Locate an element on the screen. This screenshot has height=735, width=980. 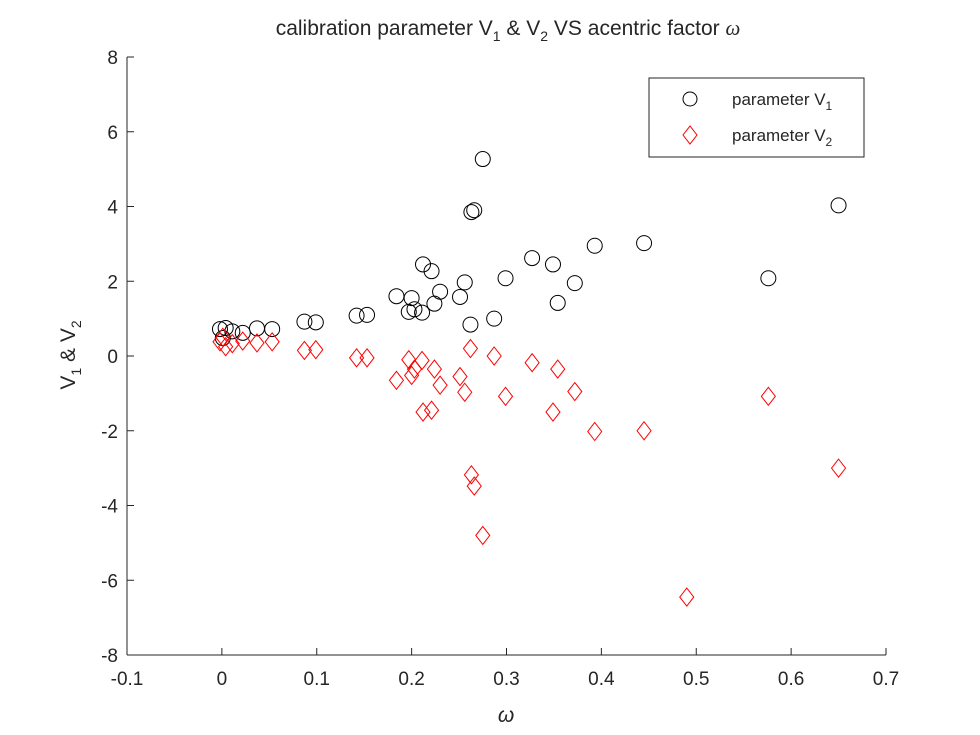
x-tick-label: 0.5 is located at coordinates (696, 679).